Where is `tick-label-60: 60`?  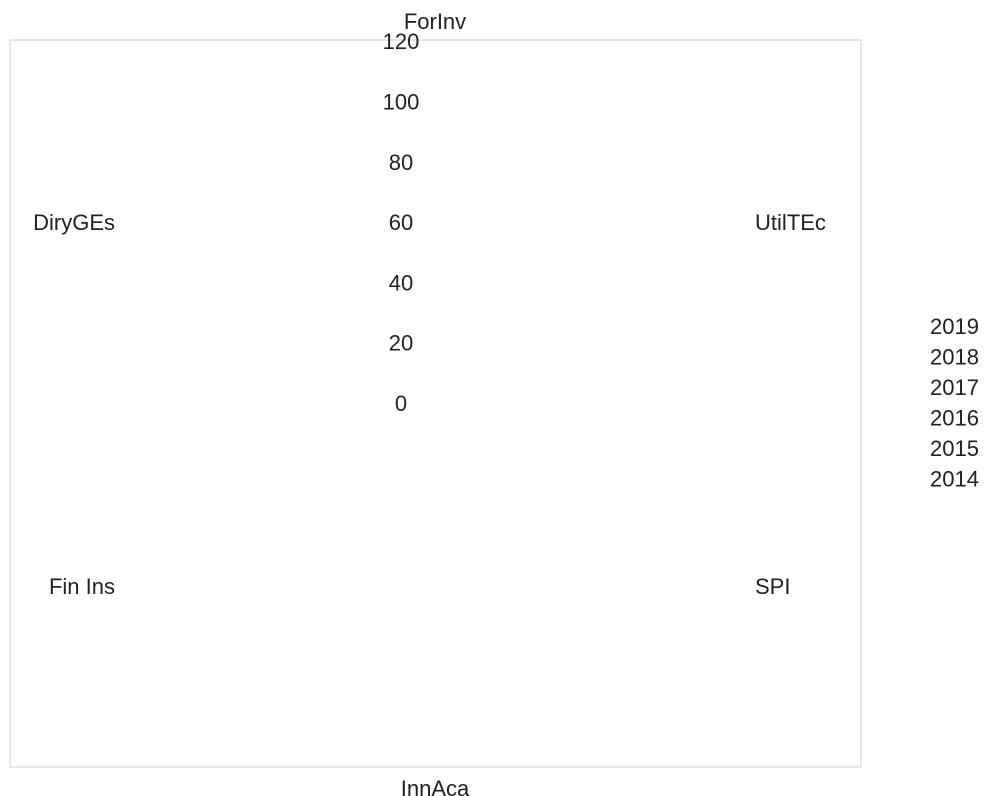
tick-label-60: 60 is located at coordinates (401, 222).